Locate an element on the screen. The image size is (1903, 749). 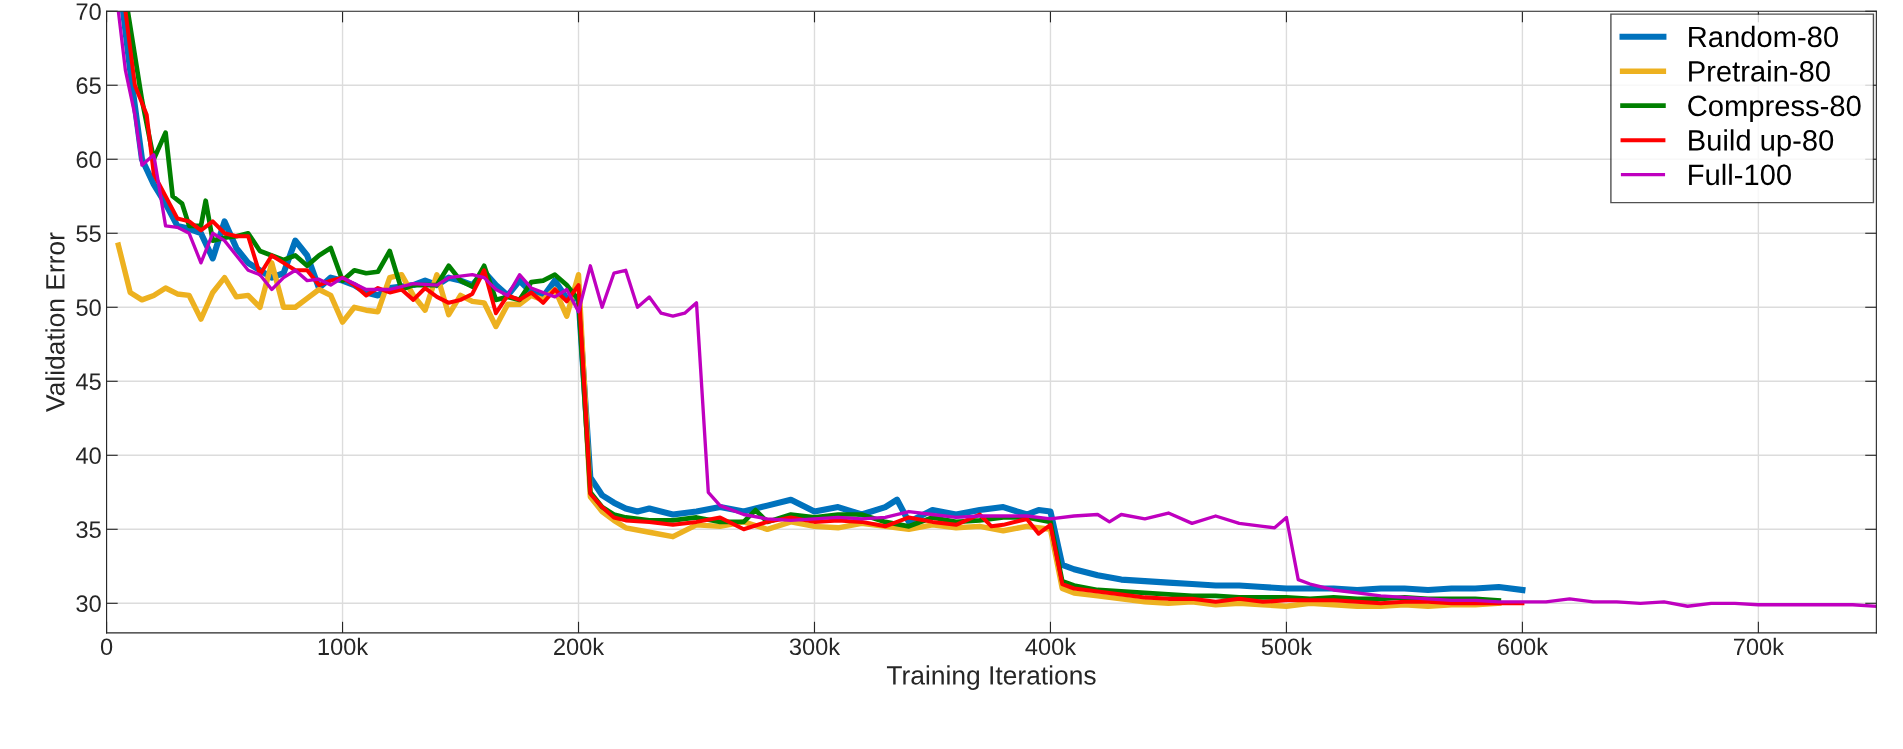
legend-label: Random-80 is located at coordinates (1763, 36).